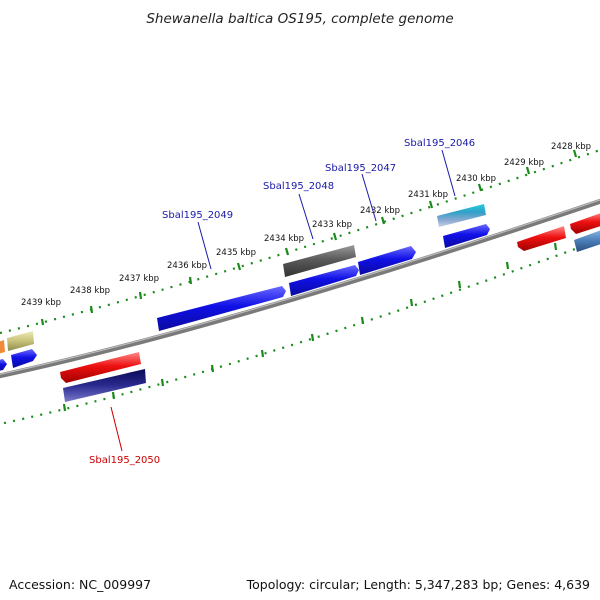 This screenshot has width=600, height=600. Describe the element at coordinates (100, 367) in the screenshot. I see `gene-sbal195-2050-red` at that location.